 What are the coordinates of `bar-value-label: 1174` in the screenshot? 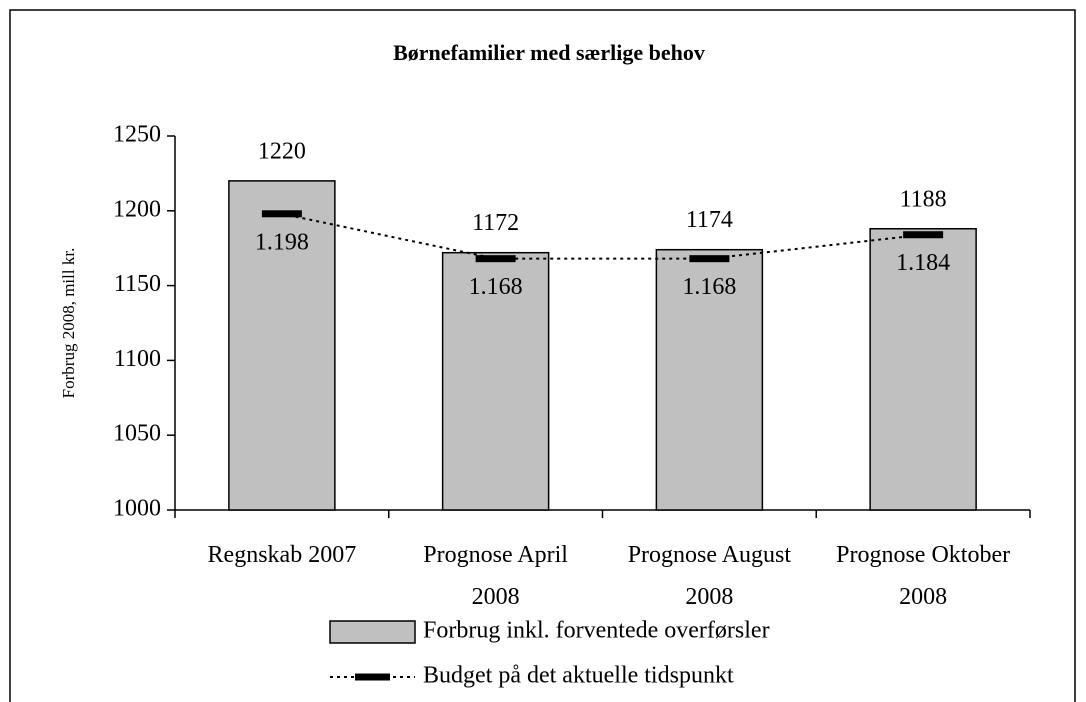 It's located at (709, 220).